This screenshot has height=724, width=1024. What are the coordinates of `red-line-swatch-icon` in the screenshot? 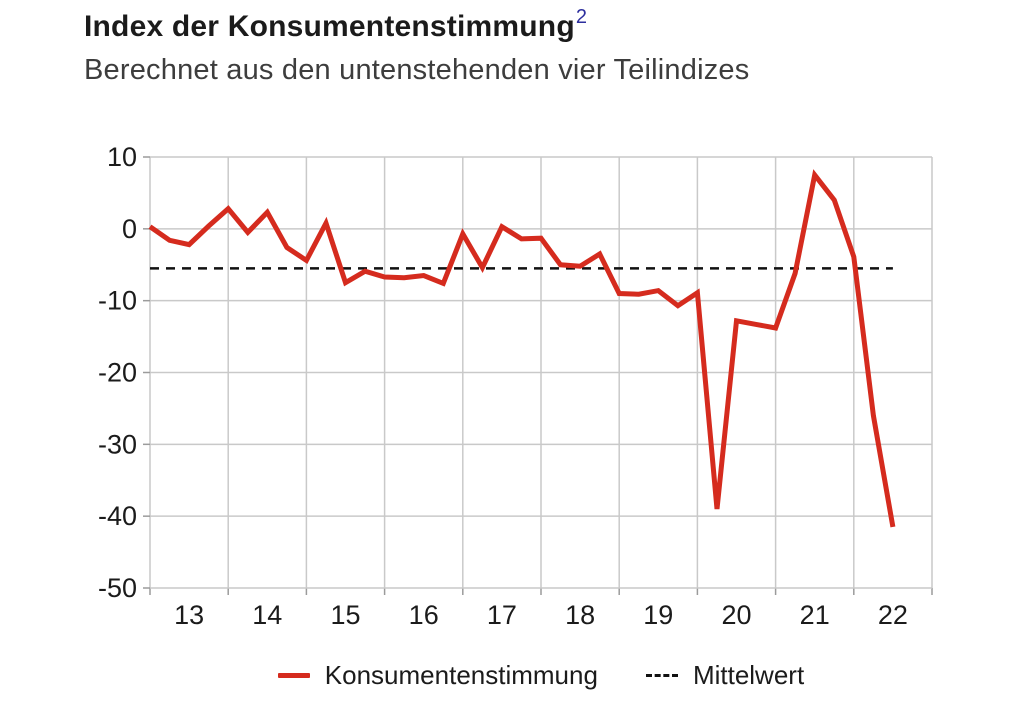 It's located at (293, 675).